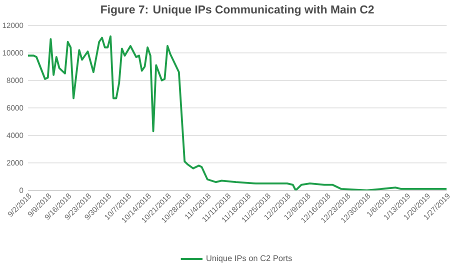 The height and width of the screenshot is (266, 467). What do you see at coordinates (249, 258) in the screenshot?
I see `legend-label: Unique IPs on C2 Ports` at bounding box center [249, 258].